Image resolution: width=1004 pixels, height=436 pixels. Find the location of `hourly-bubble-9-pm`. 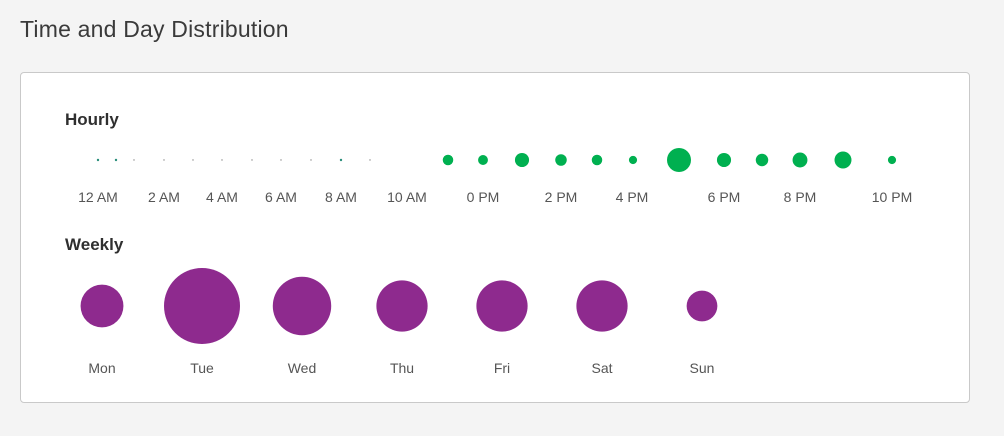

hourly-bubble-9-pm is located at coordinates (800, 160).